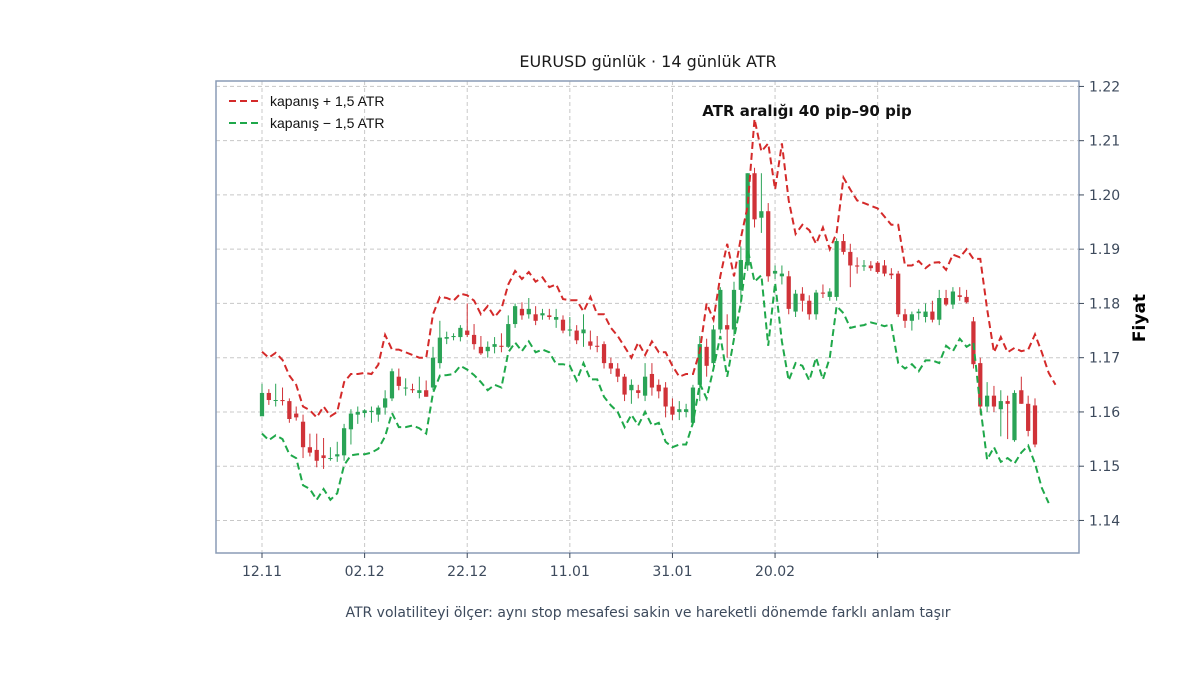 This screenshot has width=1200, height=675. Describe the element at coordinates (1104, 196) in the screenshot. I see `y-tick-label: 1.20` at that location.